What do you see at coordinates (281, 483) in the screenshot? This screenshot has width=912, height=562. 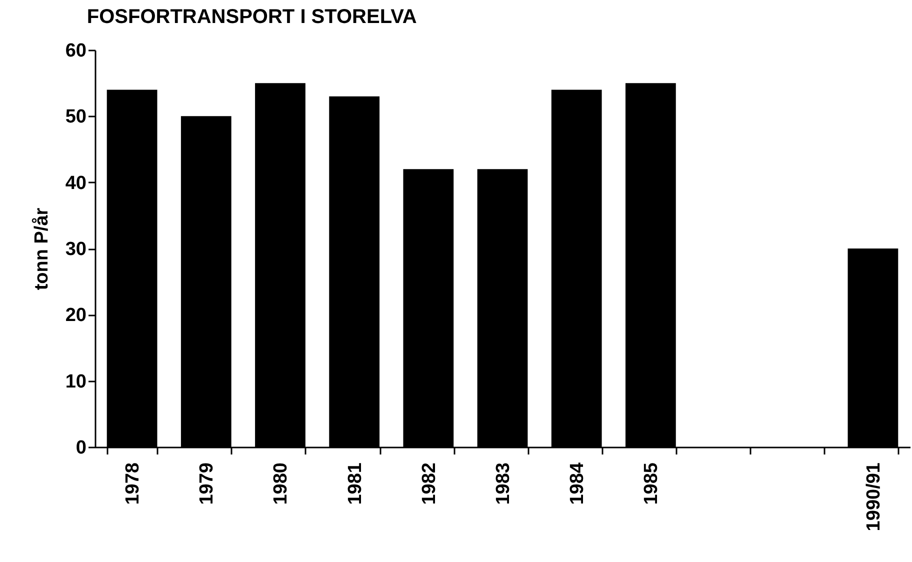 I see `x-tick-label: 1980` at bounding box center [281, 483].